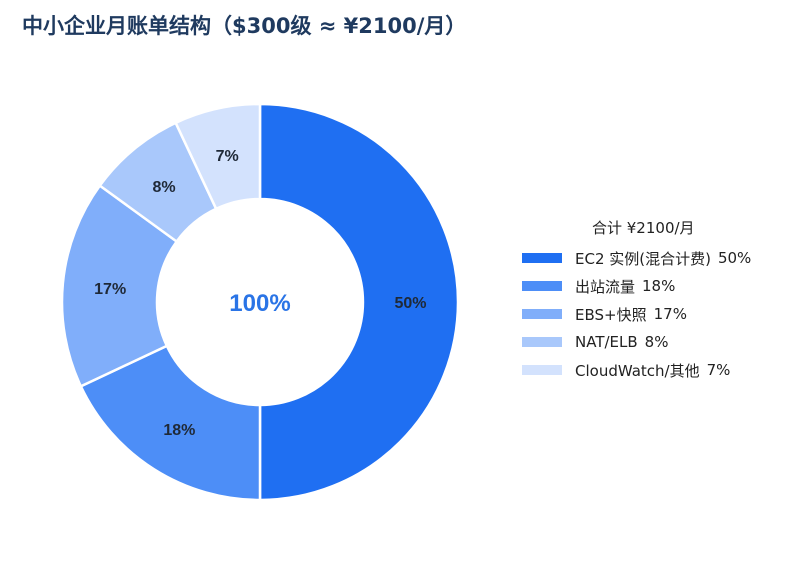 The image size is (800, 563). I want to click on legend-item-2: EBS+快照 17%, so click(636, 314).